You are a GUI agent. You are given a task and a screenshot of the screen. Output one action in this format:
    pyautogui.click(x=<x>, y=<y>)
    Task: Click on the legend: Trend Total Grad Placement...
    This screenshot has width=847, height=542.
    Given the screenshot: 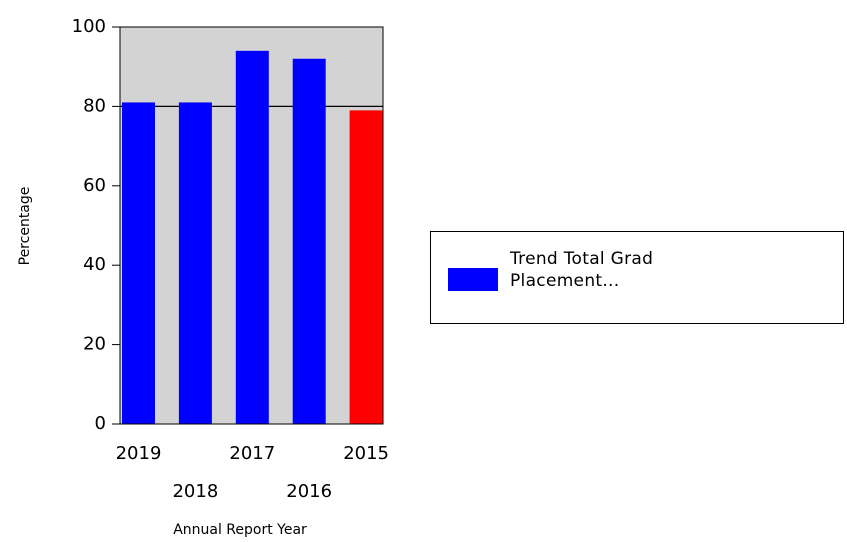 What is the action you would take?
    pyautogui.click(x=637, y=277)
    